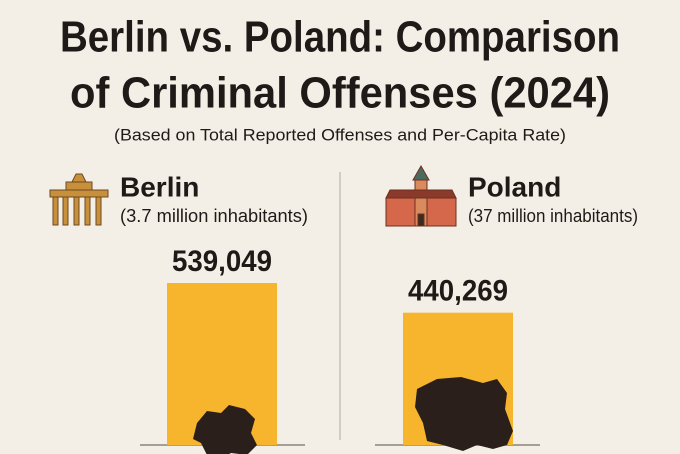  I want to click on category-label: Poland, so click(514, 186).